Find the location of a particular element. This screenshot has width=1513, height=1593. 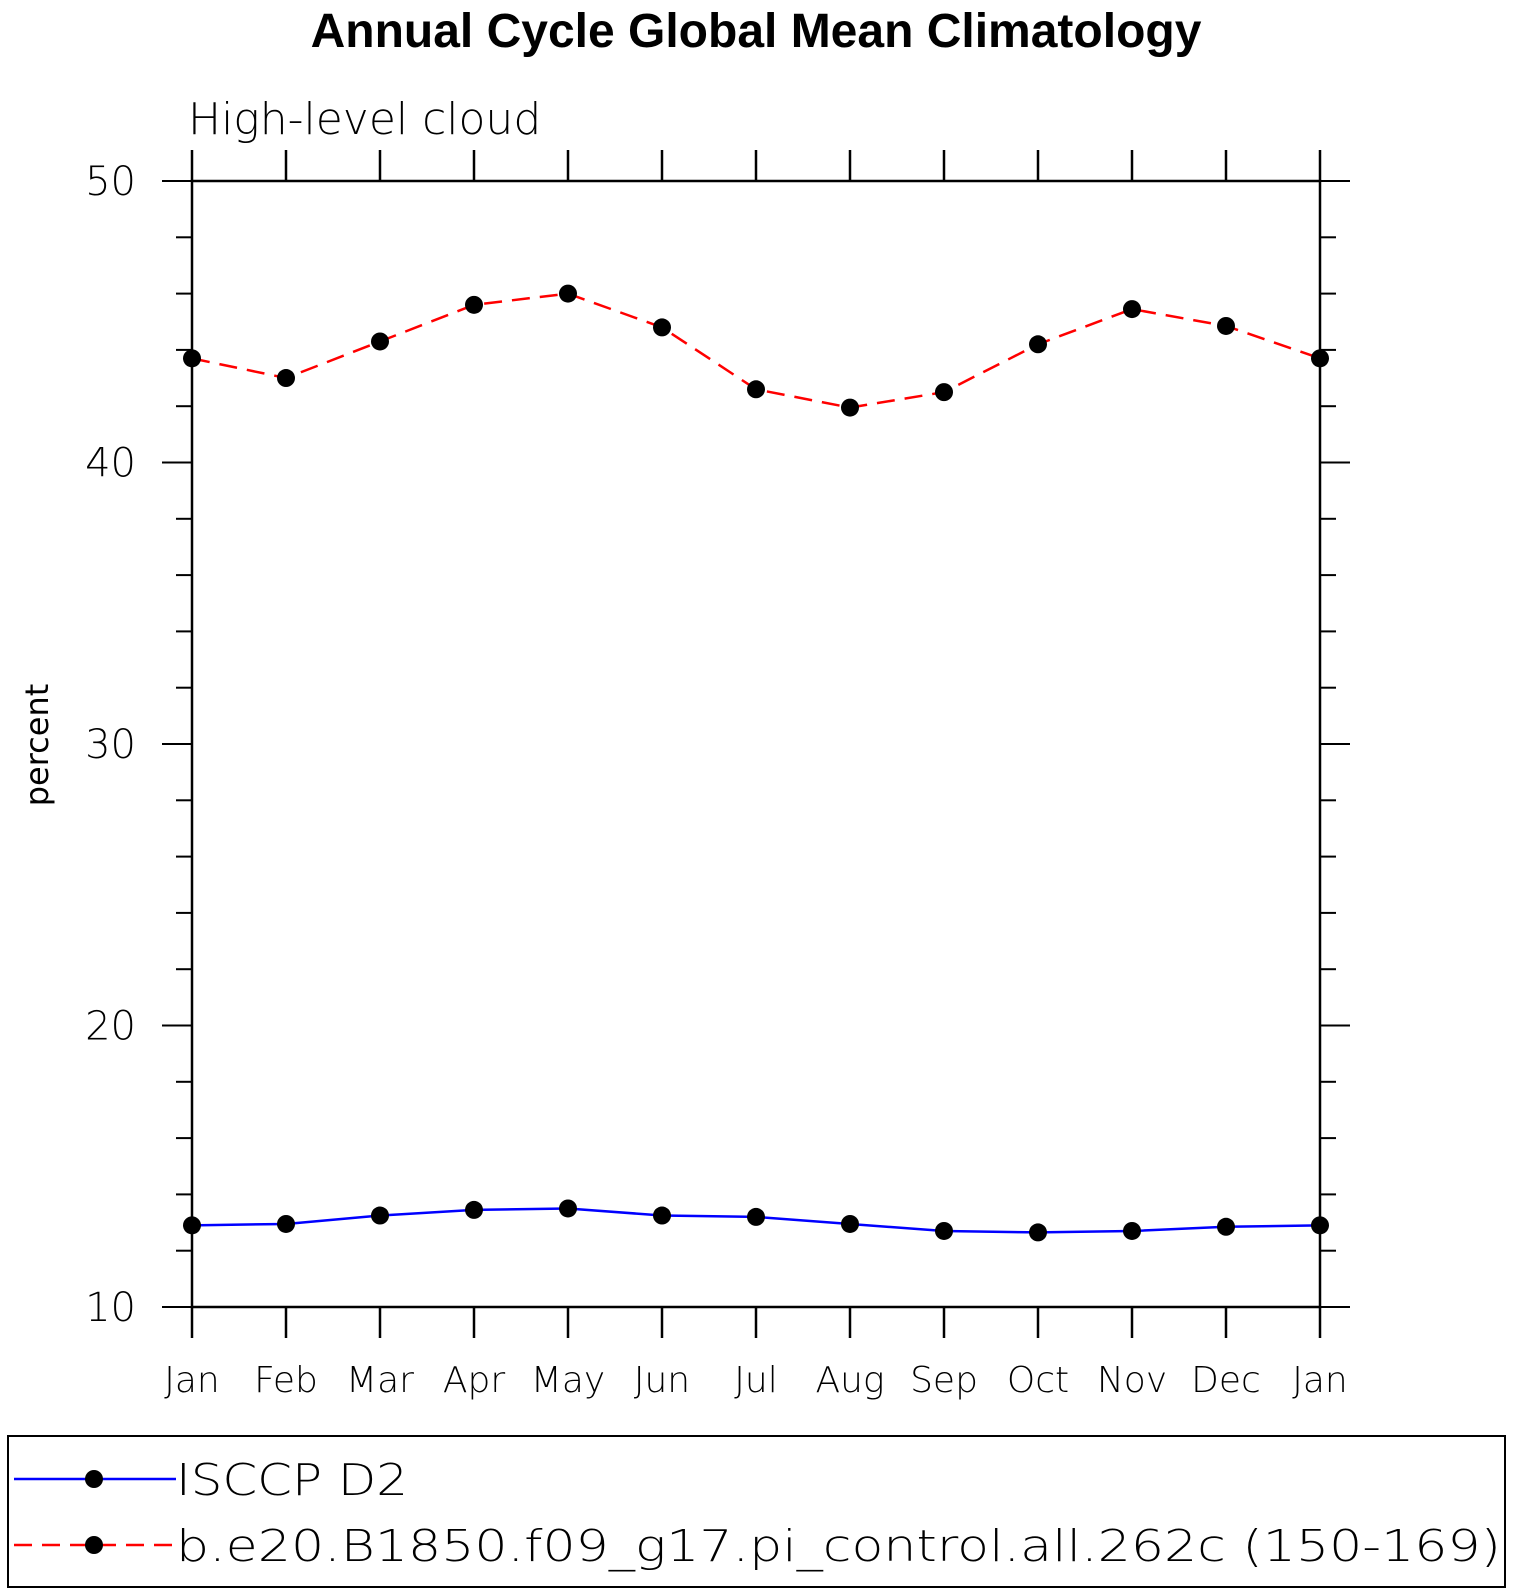

y-tick-label: 10 is located at coordinates (110, 1308).